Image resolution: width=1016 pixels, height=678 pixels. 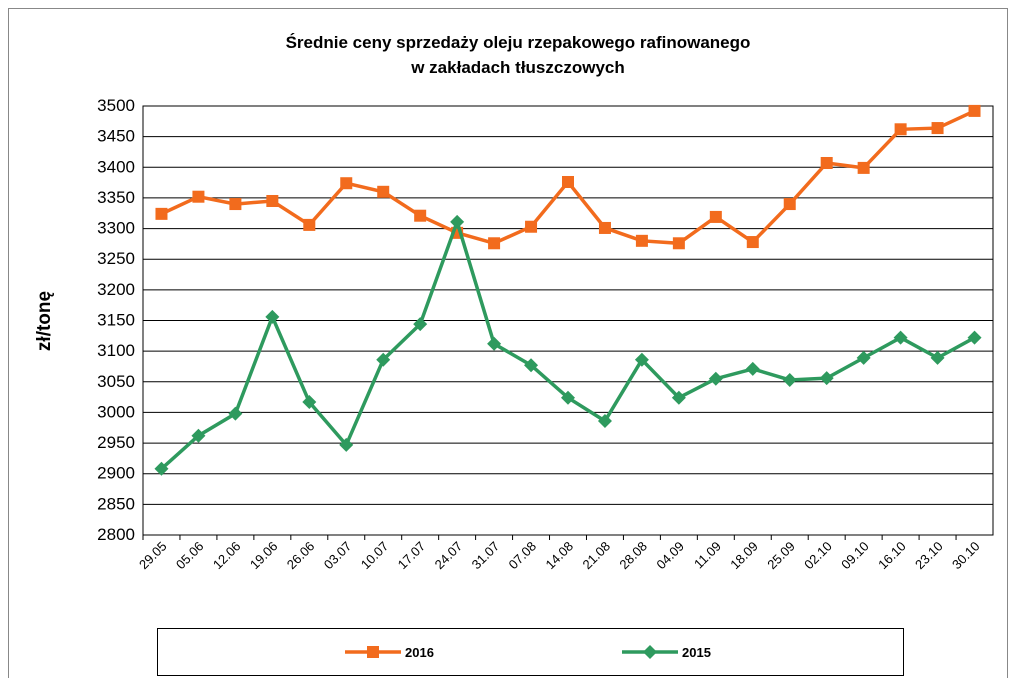 What do you see at coordinates (116, 289) in the screenshot?
I see `y-tick-label: 3200` at bounding box center [116, 289].